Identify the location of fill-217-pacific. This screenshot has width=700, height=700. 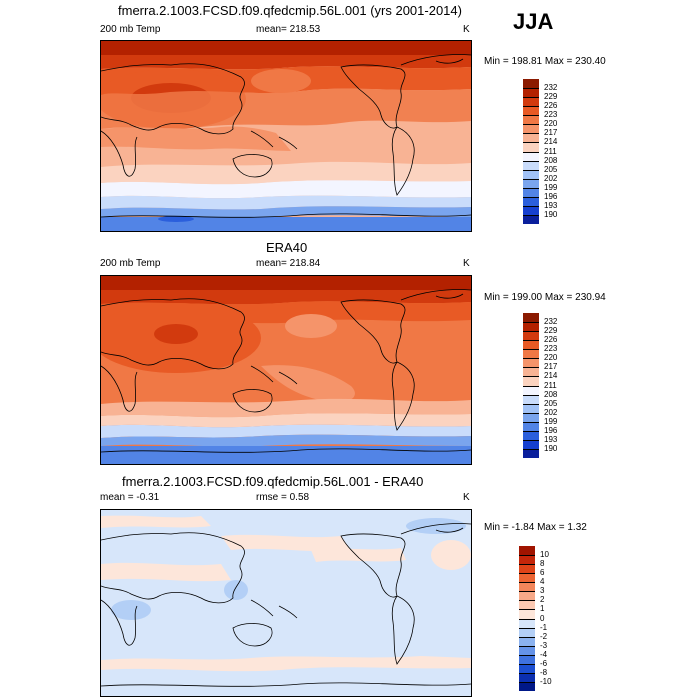
(311, 326).